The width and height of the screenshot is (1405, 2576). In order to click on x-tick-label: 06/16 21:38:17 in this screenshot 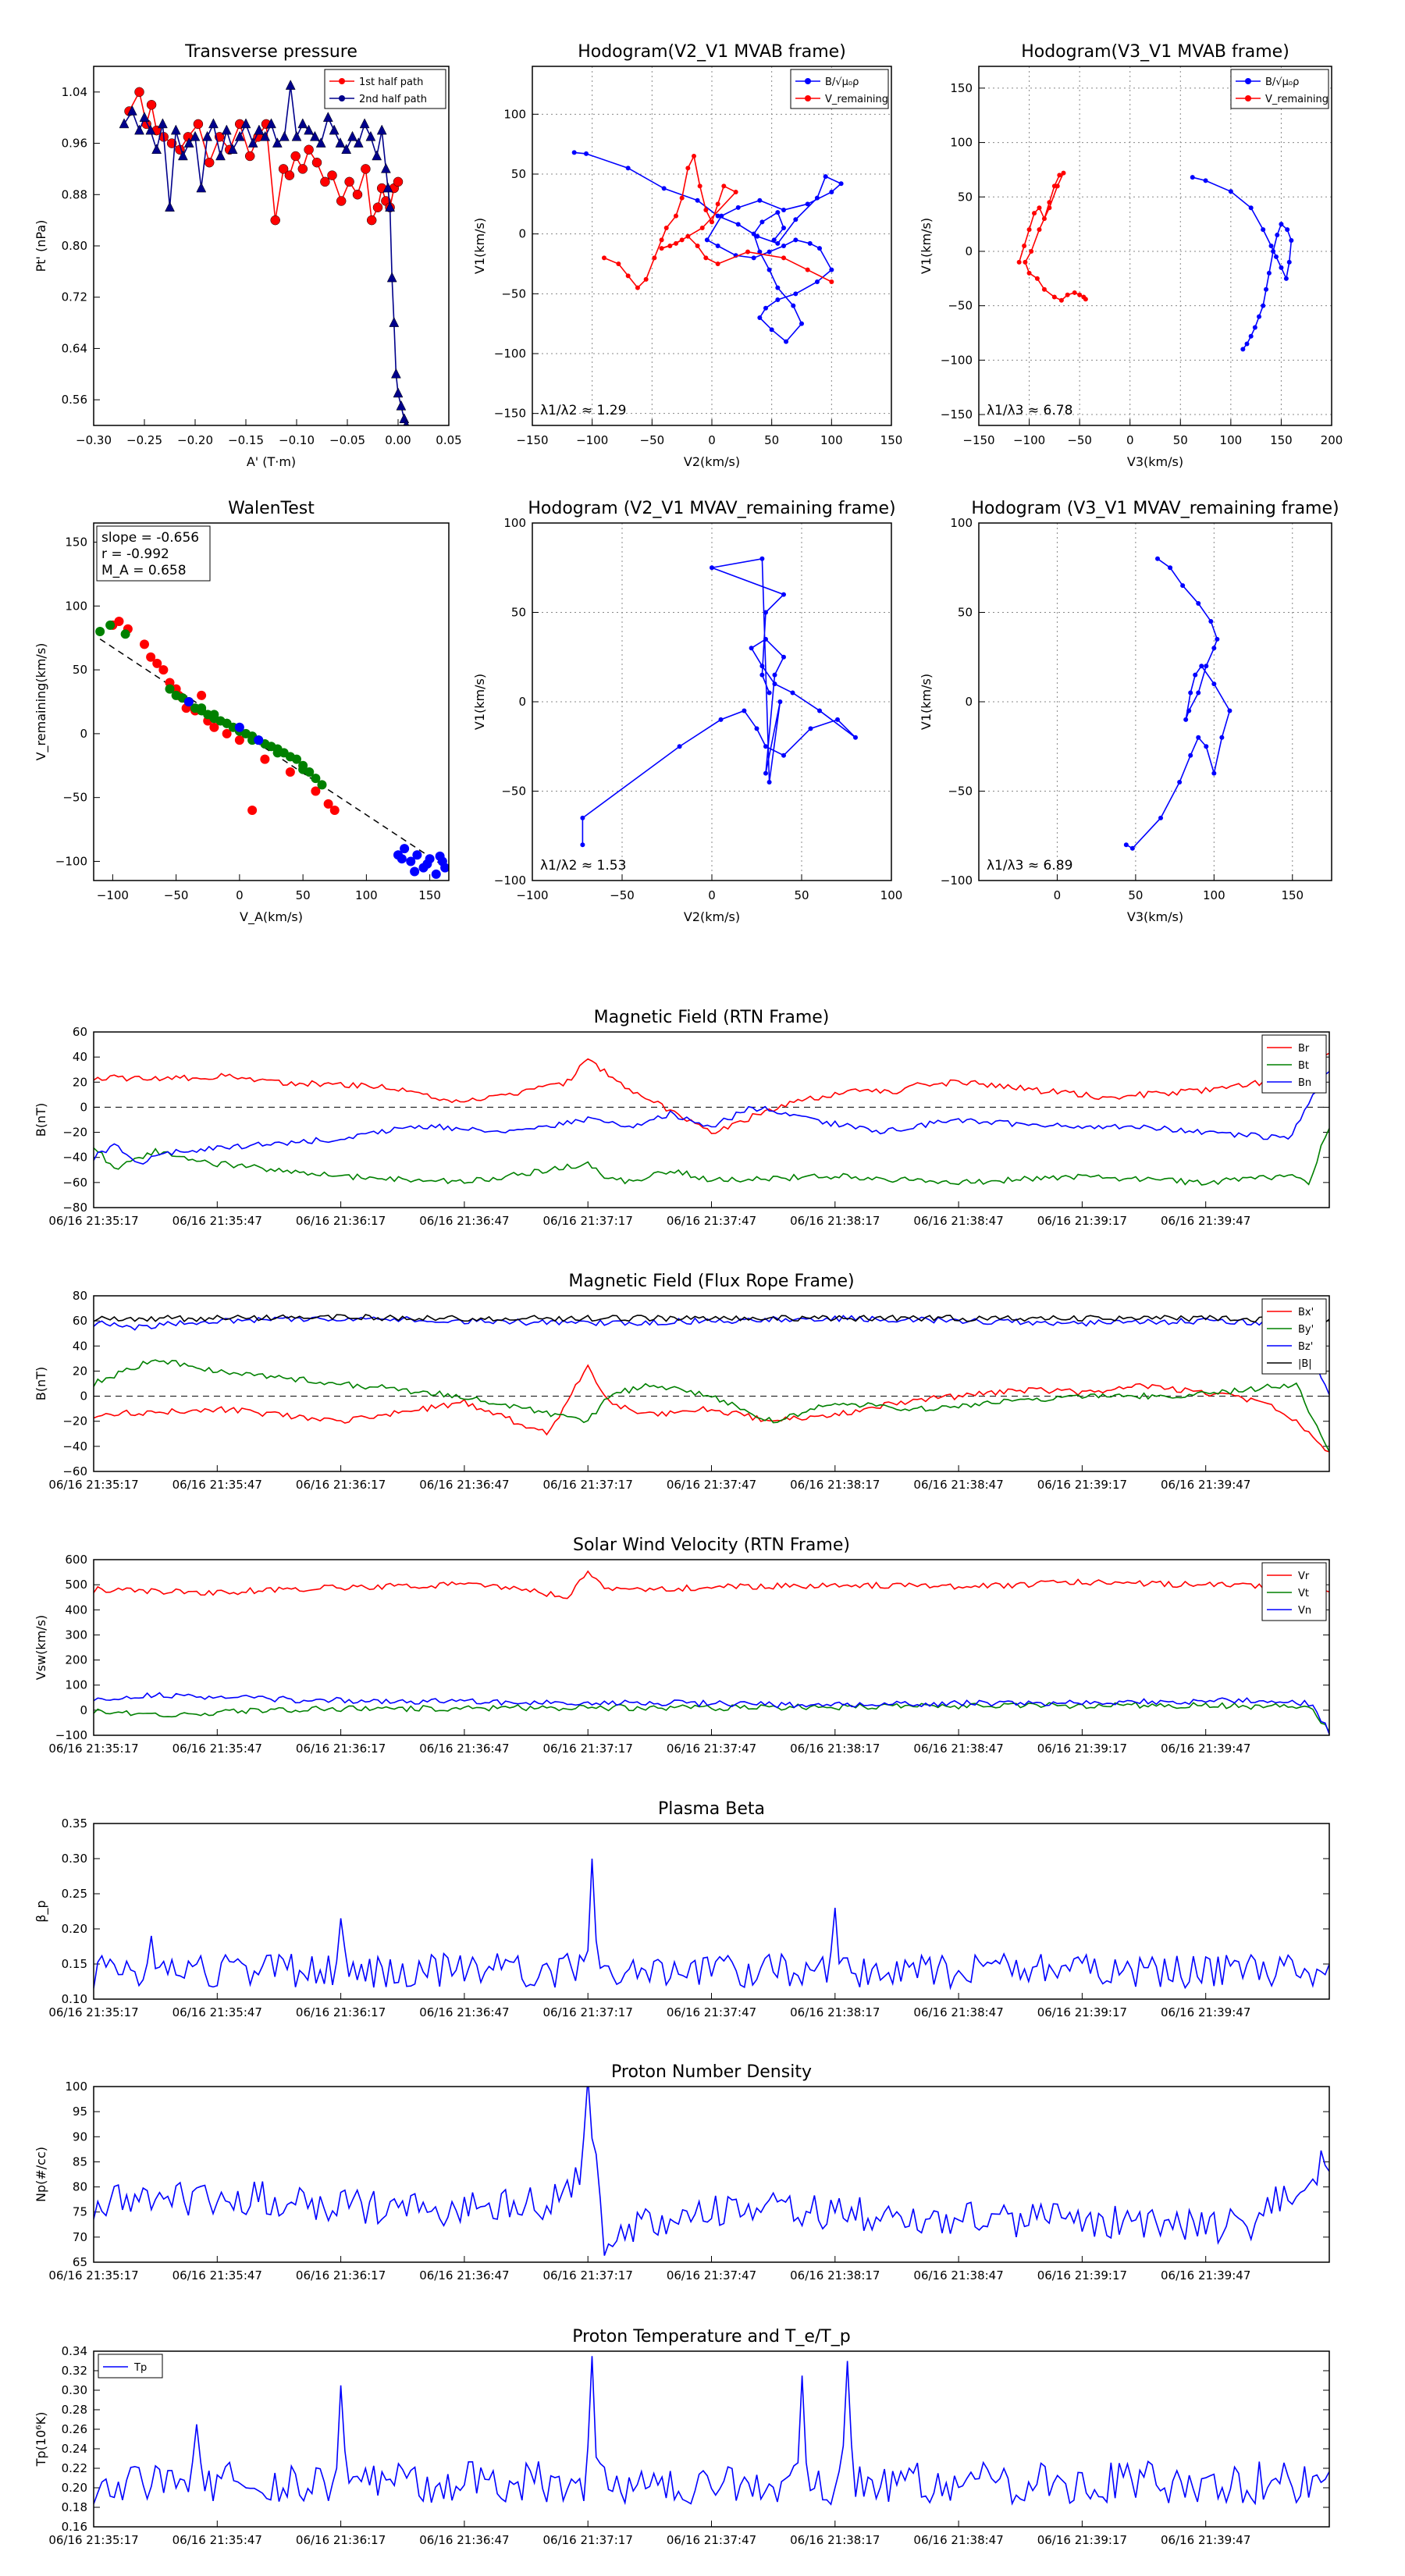, I will do `click(835, 1749)`.